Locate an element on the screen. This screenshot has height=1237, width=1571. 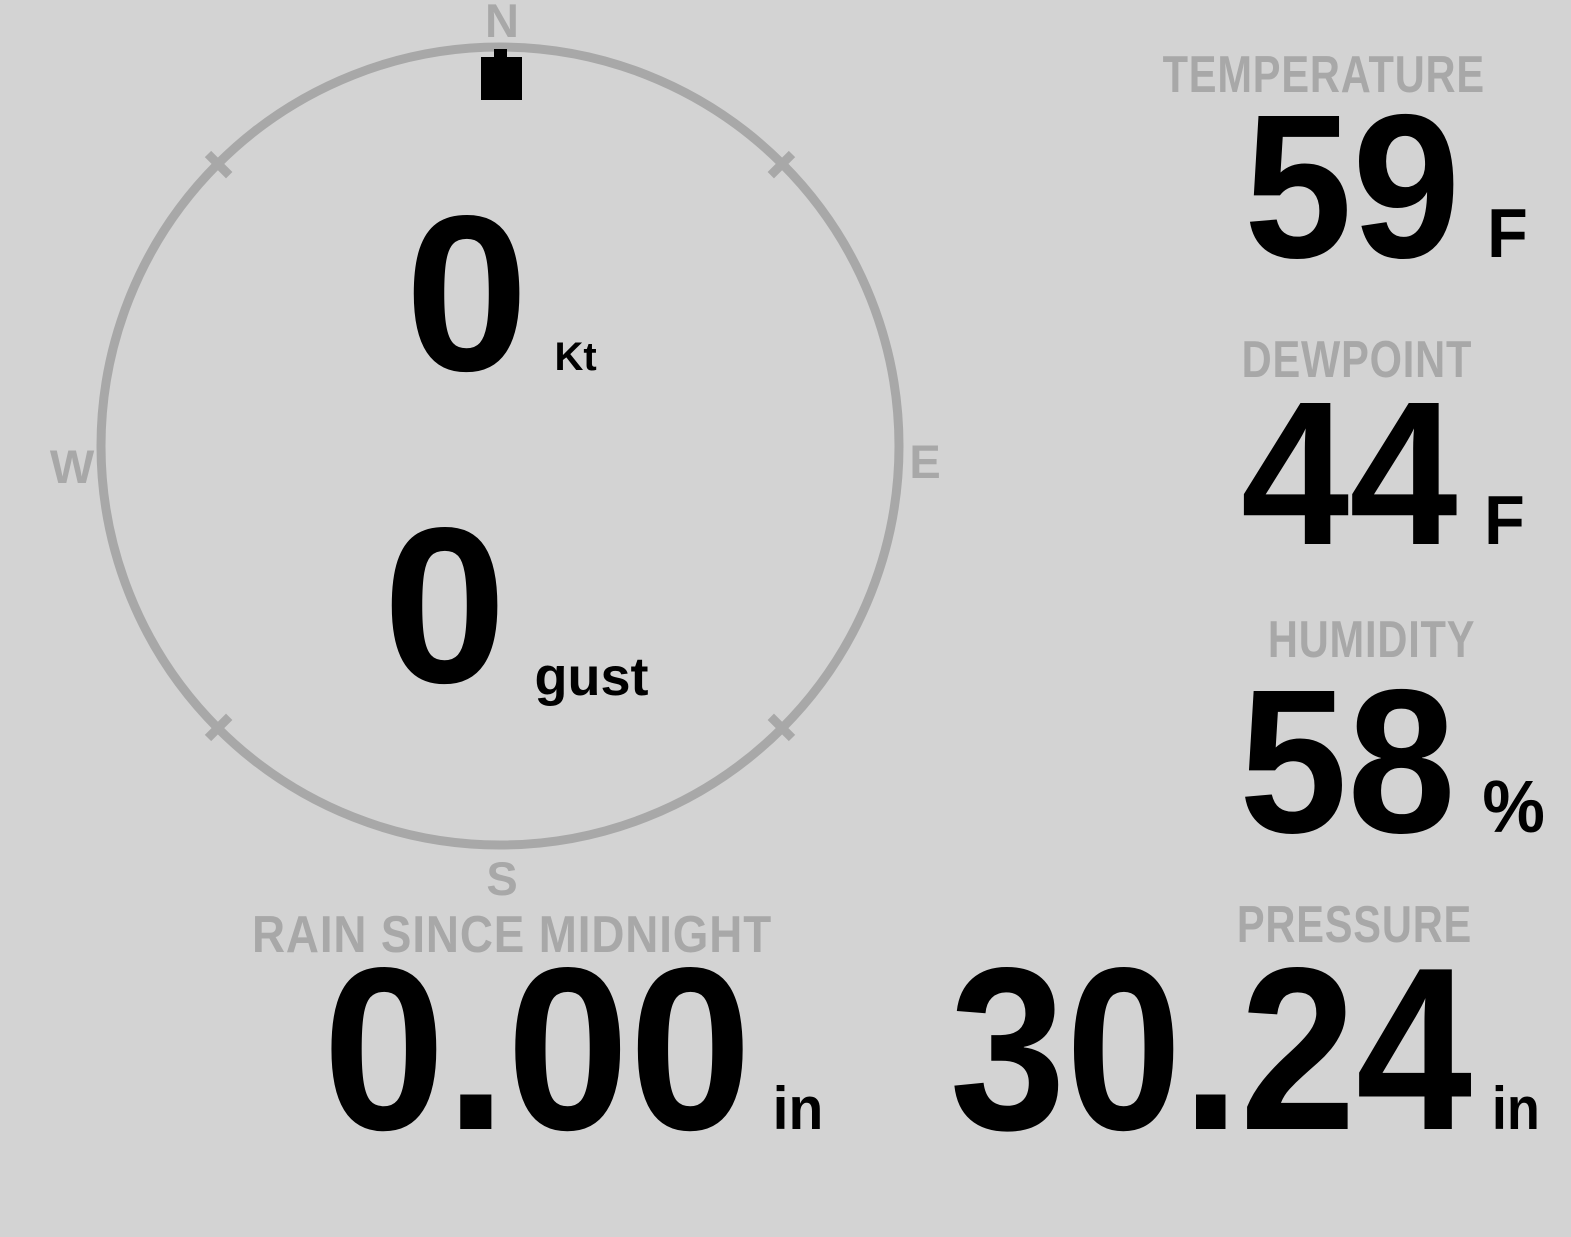
wind-speed-unit: Kt is located at coordinates (575, 357).